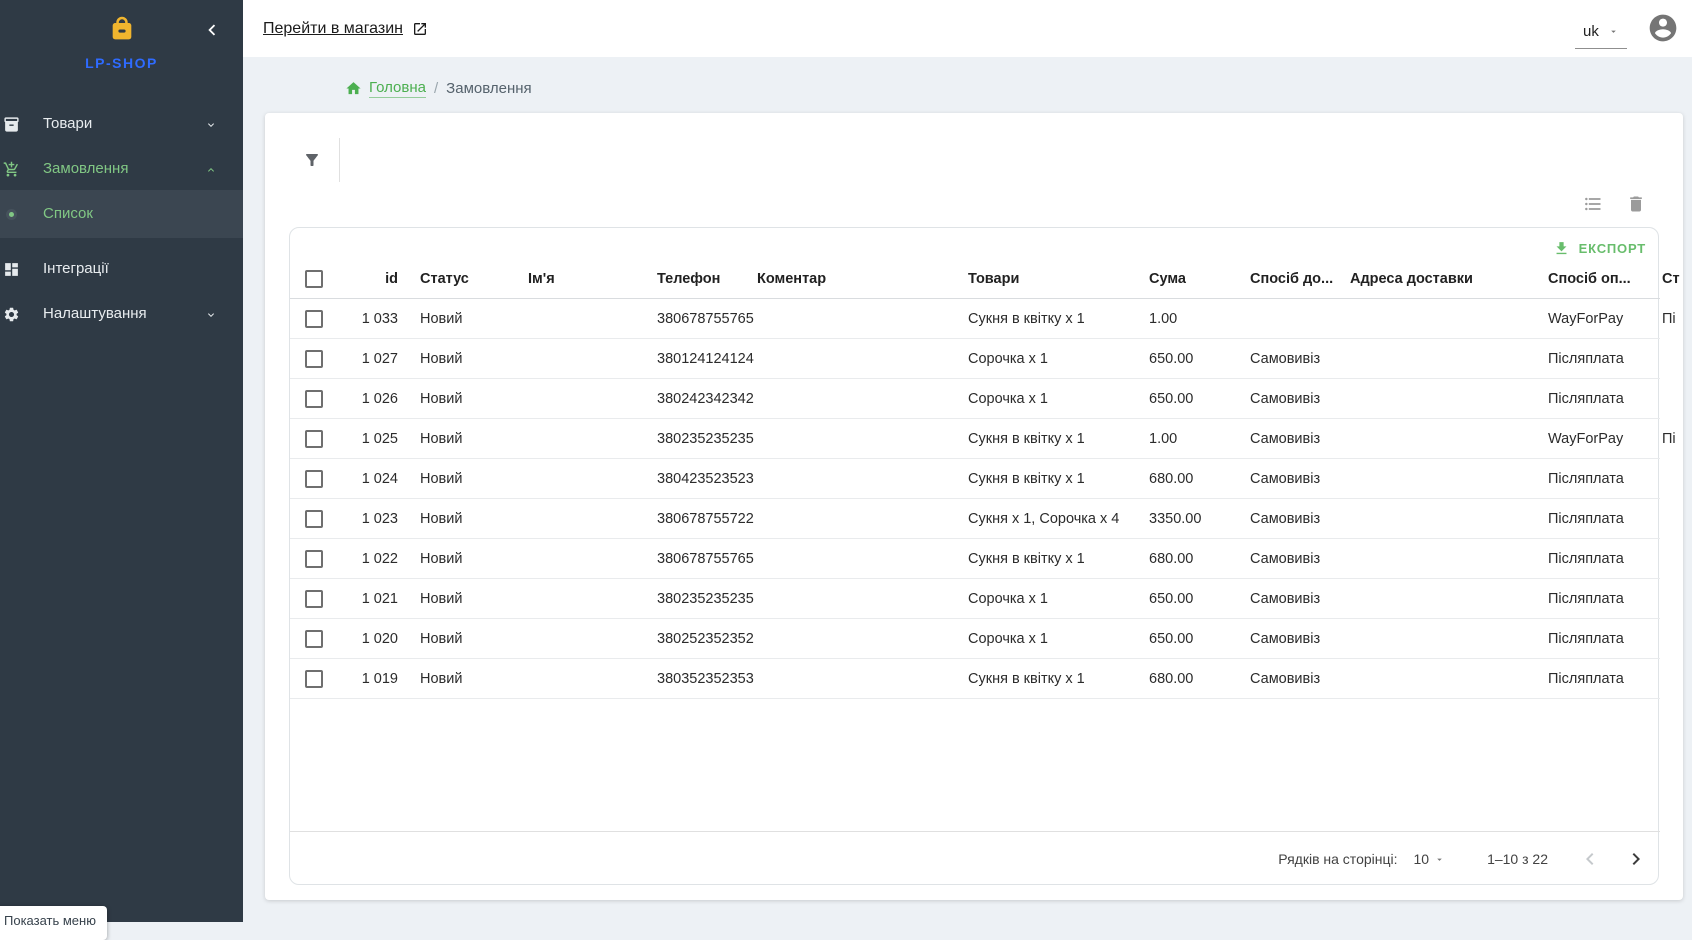  I want to click on sidebar-item-products: Товари, so click(121, 124).